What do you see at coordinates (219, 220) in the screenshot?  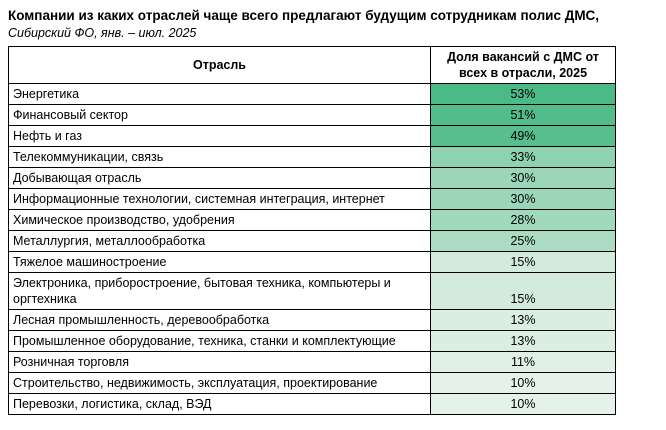 I see `industry-cell: Химическое производство, удобрения` at bounding box center [219, 220].